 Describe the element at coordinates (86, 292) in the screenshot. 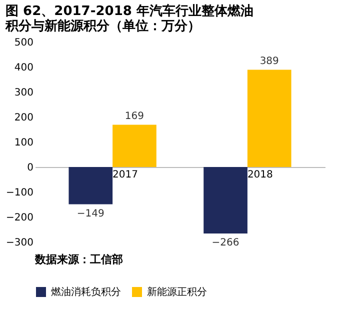

I see `legend-label: 燃油消耗负积分` at that location.